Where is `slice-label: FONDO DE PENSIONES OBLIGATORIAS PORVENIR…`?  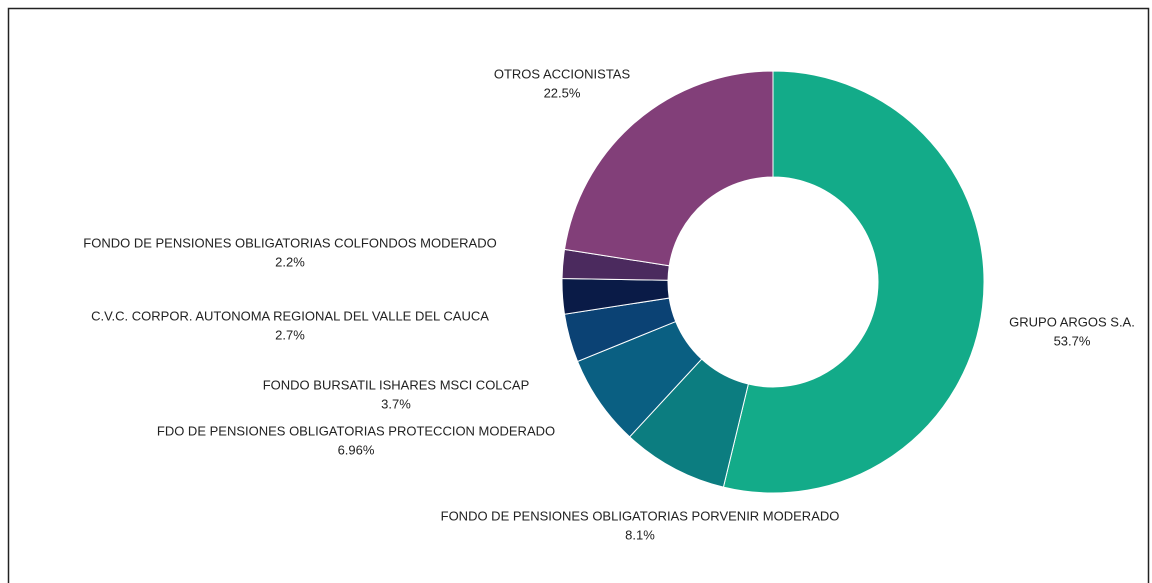 slice-label: FONDO DE PENSIONES OBLIGATORIAS PORVENIR… is located at coordinates (640, 515).